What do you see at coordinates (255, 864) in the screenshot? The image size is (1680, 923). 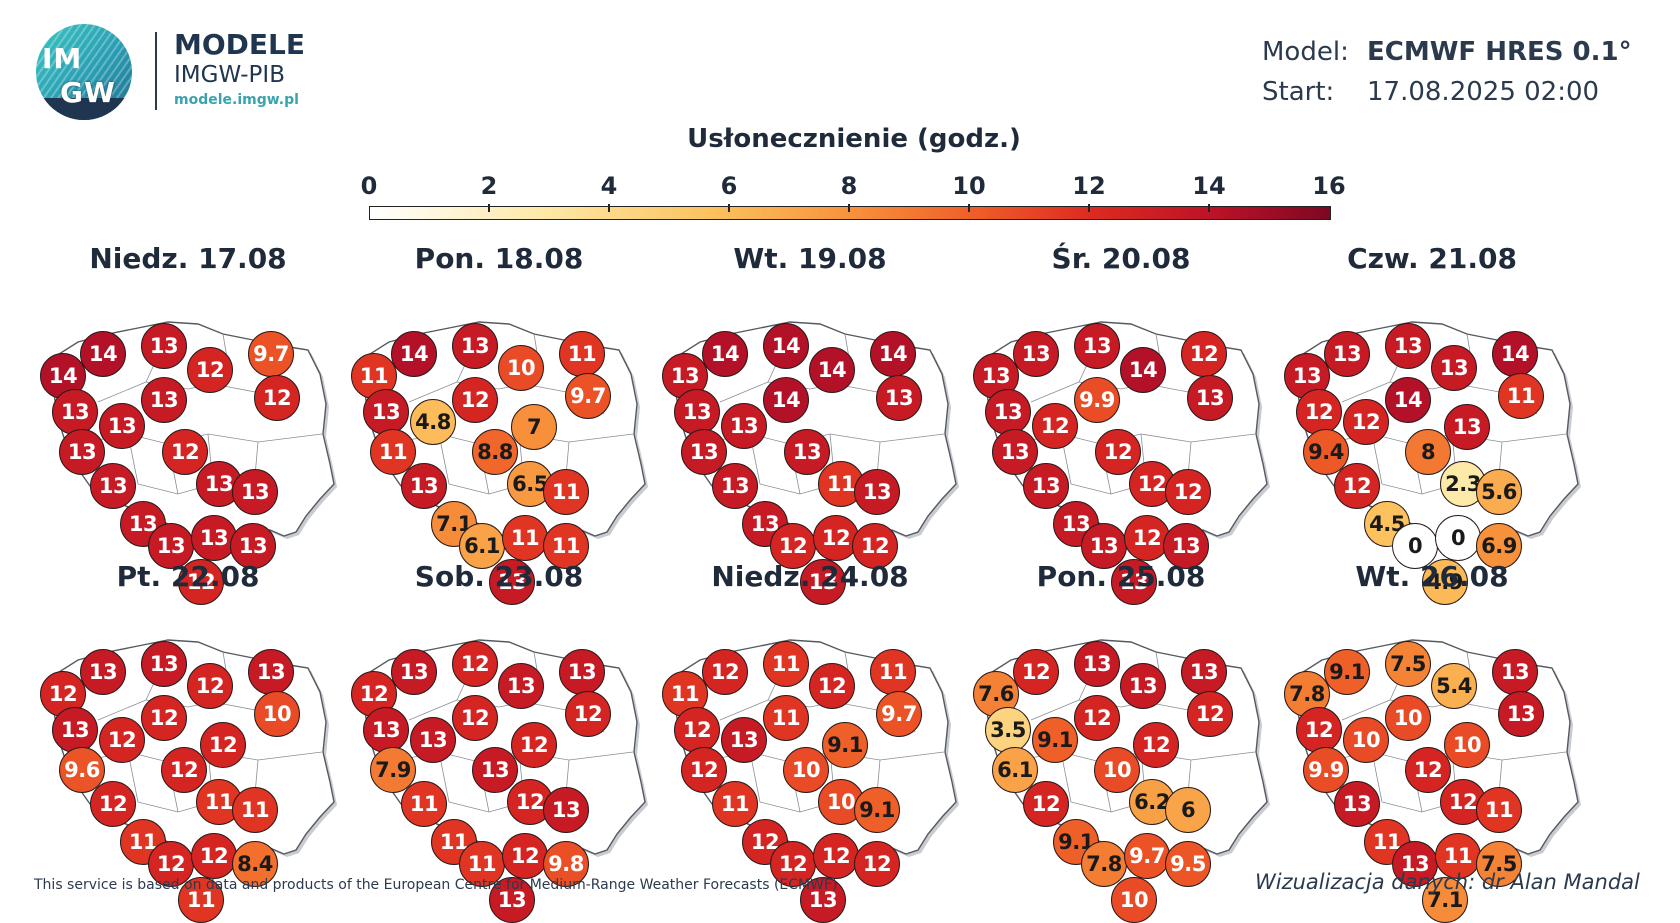 I see `sunshine-value-marker: 8.4` at bounding box center [255, 864].